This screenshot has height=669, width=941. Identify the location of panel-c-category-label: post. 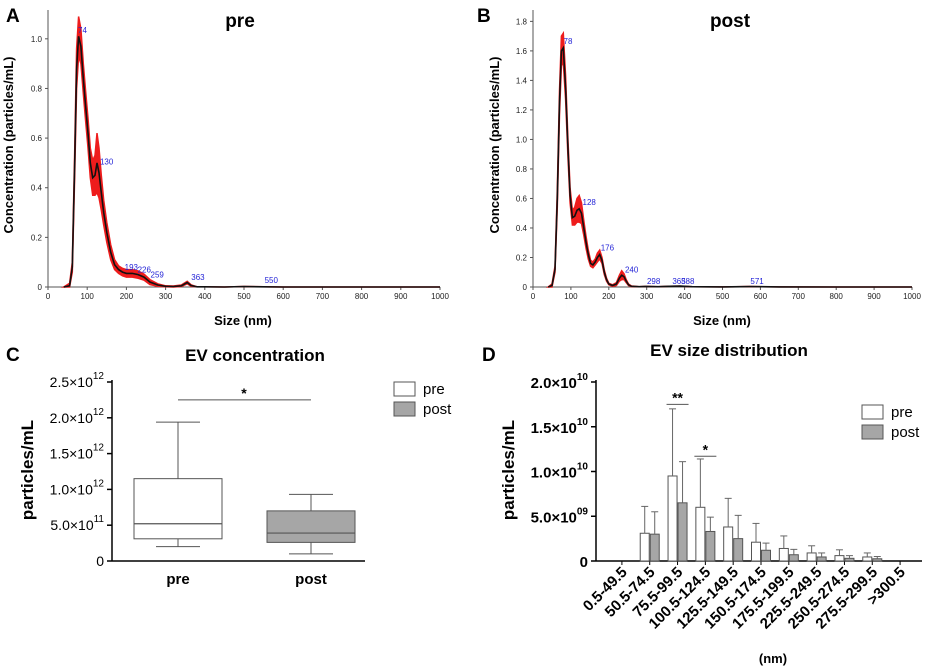
(311, 579).